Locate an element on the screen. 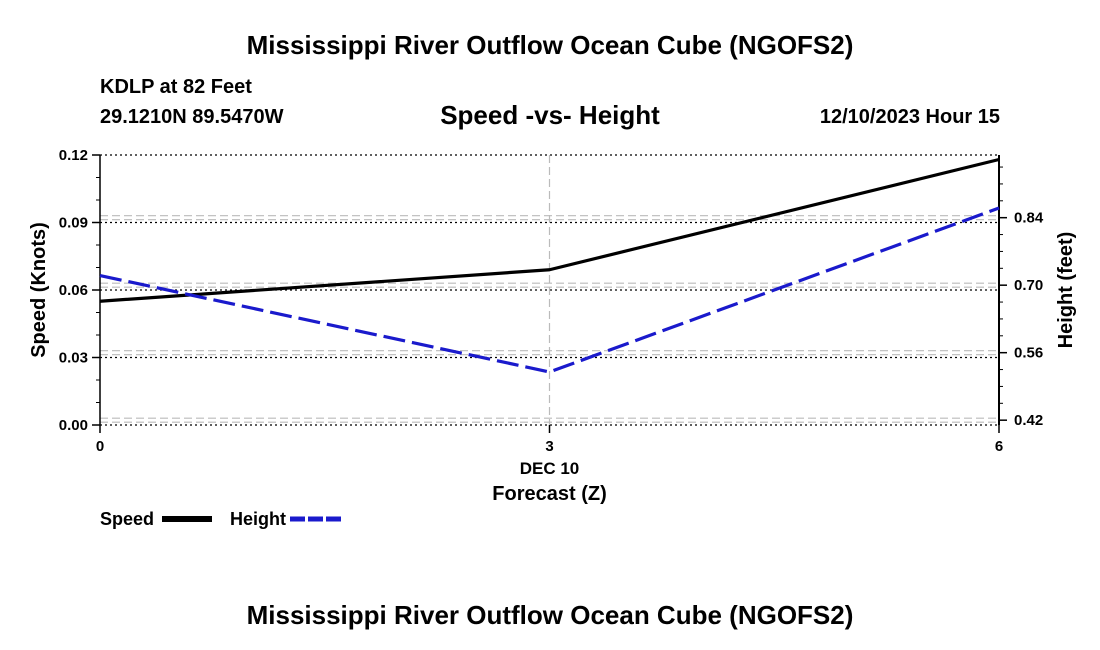 The width and height of the screenshot is (1100, 650). legend-height-label: Height is located at coordinates (258, 519).